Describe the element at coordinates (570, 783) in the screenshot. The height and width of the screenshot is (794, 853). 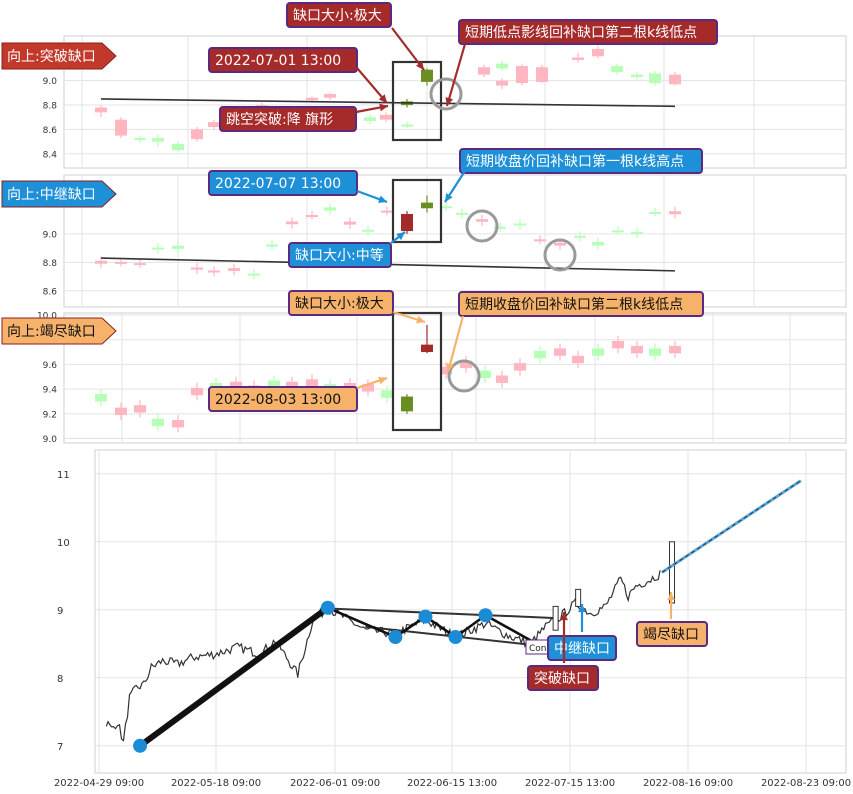
I see `x-tick-label: 2022-07-15 13:00` at that location.